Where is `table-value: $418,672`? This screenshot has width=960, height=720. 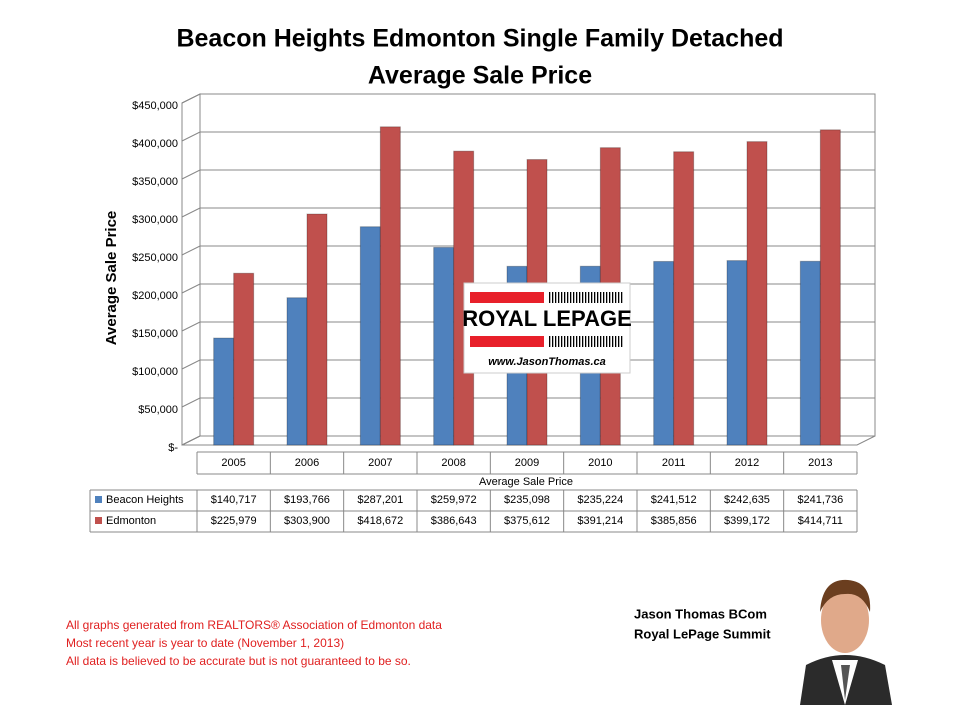 table-value: $418,672 is located at coordinates (380, 521).